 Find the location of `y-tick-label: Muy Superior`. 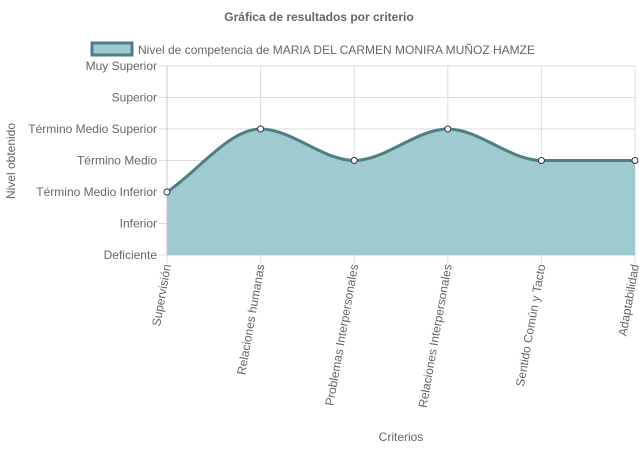

y-tick-label: Muy Superior is located at coordinates (121, 66).